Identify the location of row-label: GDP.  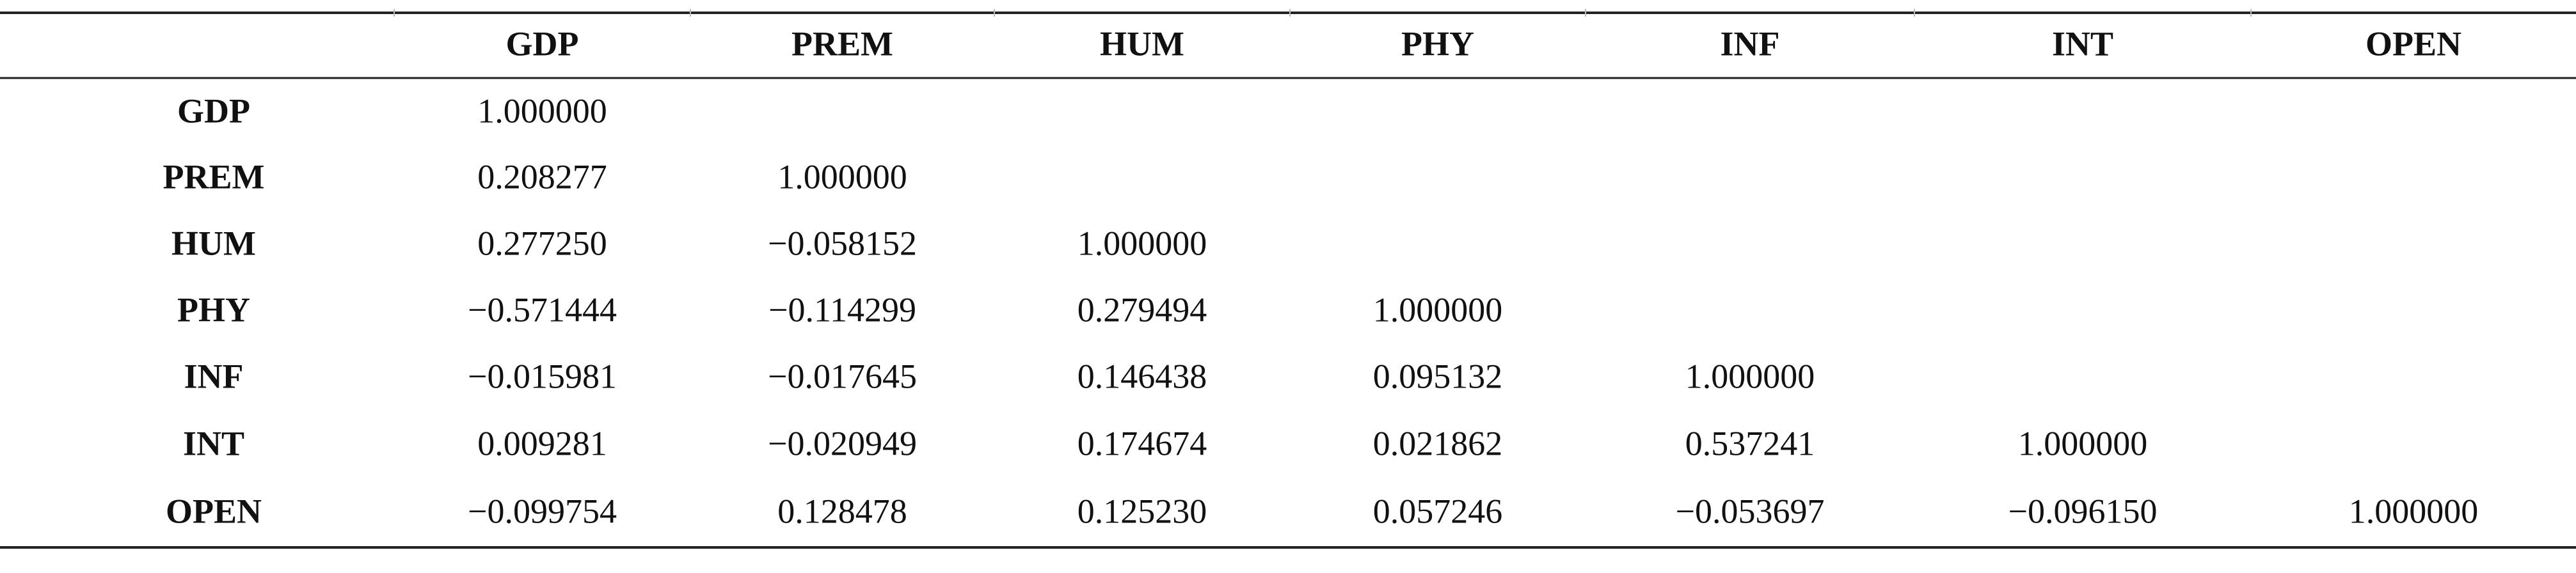
(214, 110).